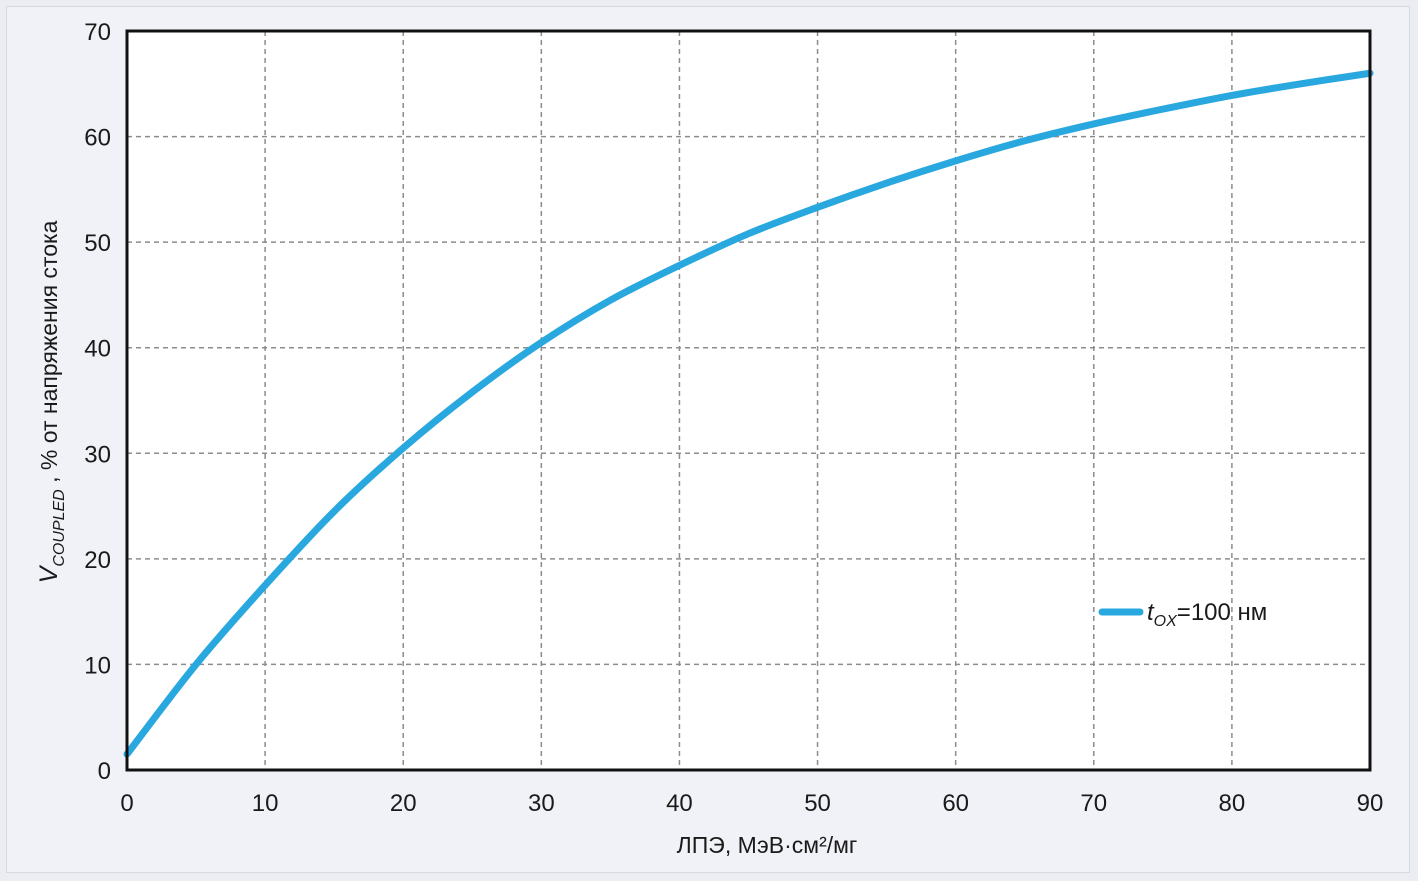 This screenshot has height=881, width=1418. Describe the element at coordinates (679, 803) in the screenshot. I see `x-tick-label: 40` at that location.